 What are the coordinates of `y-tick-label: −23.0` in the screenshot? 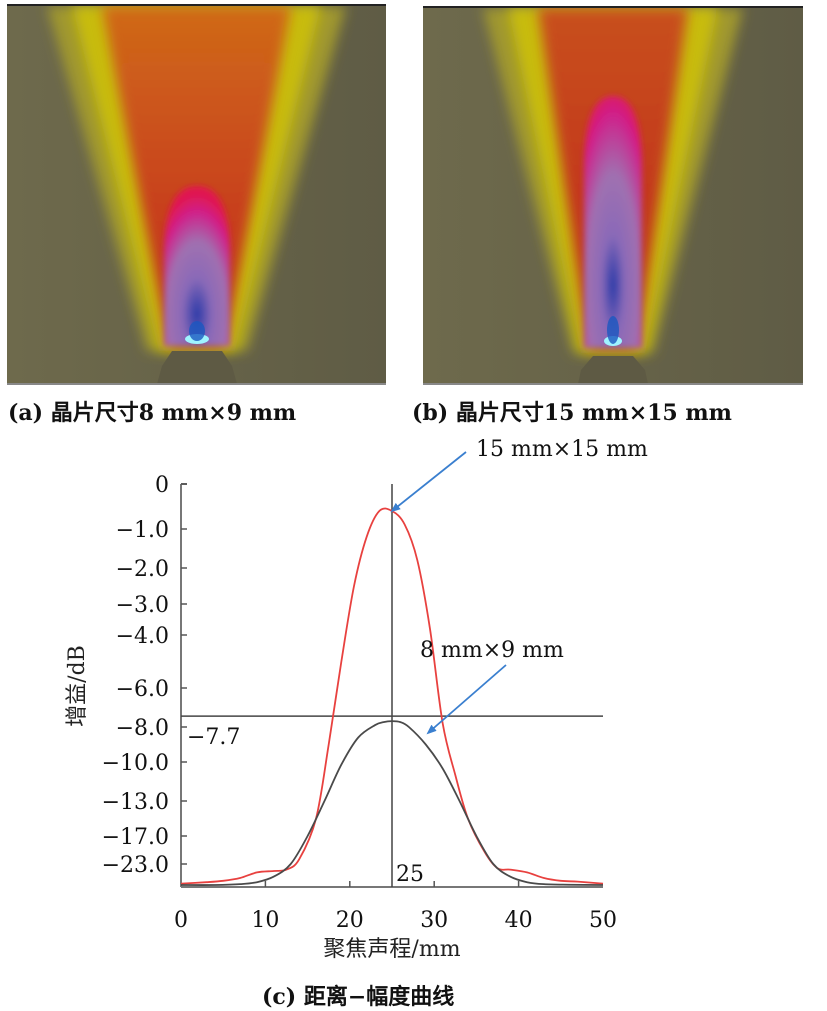 It's located at (135, 865).